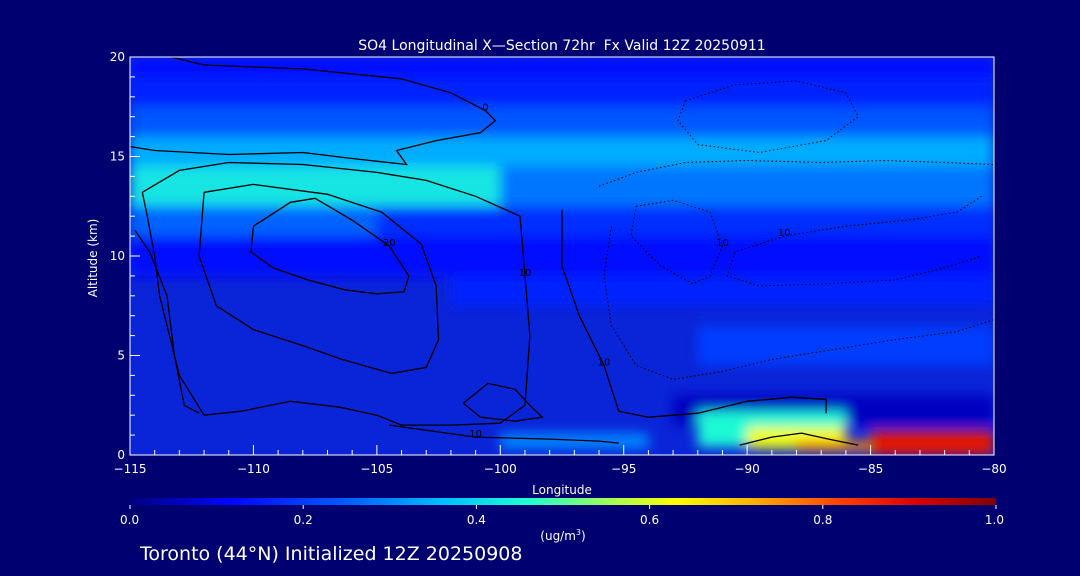 Image resolution: width=1080 pixels, height=576 pixels. Describe the element at coordinates (121, 455) in the screenshot. I see `y-tick-label: 0` at that location.